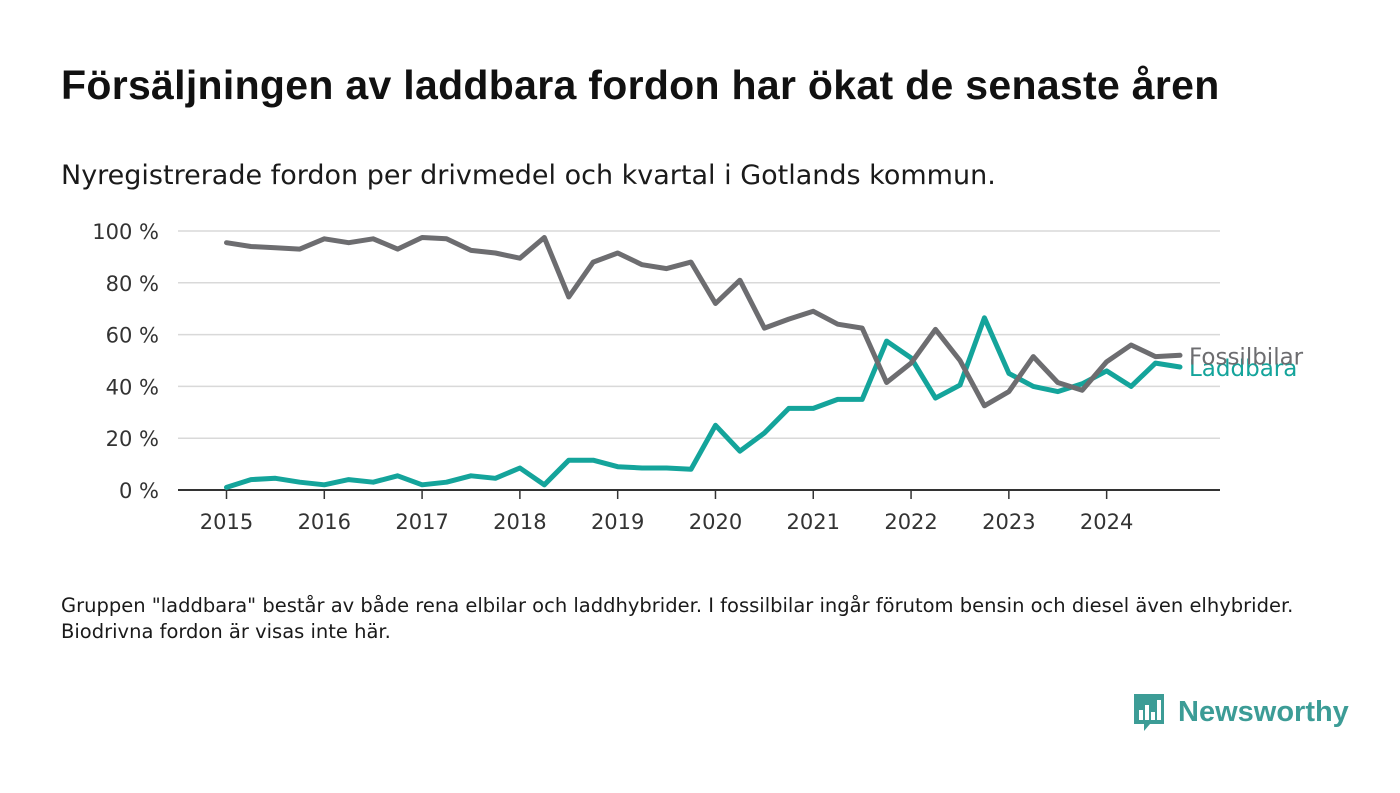 The image size is (1400, 793). Describe the element at coordinates (1106, 522) in the screenshot. I see `x-tick-label: 2024` at that location.